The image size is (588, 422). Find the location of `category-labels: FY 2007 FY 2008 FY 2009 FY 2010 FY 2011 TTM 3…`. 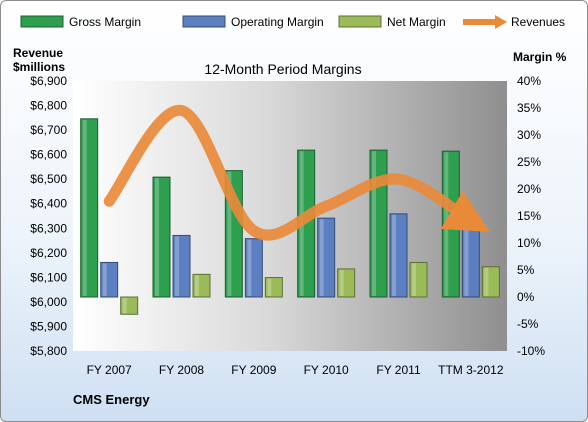

category-labels: FY 2007 FY 2008 FY 2009 FY 2010 FY 2011 TTM 3… is located at coordinates (295, 370).